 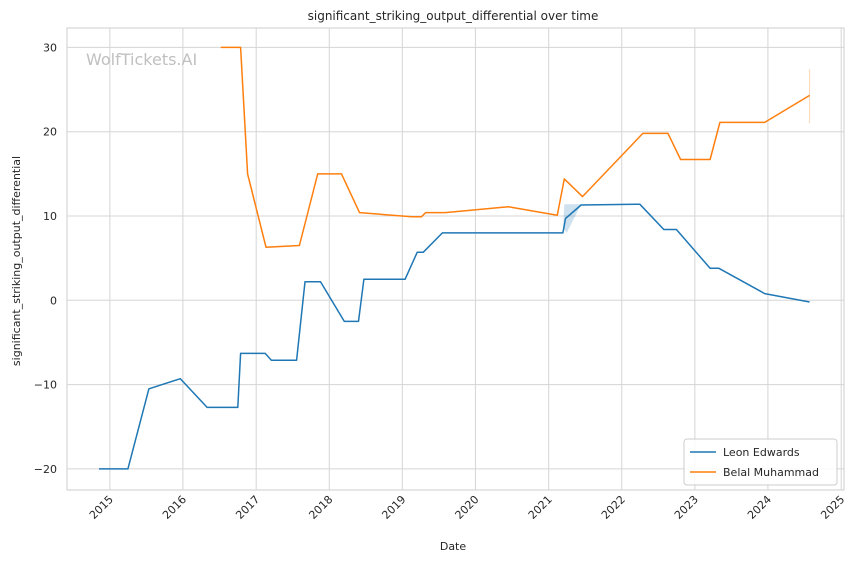 I want to click on x-axis-label: Date, so click(x=453, y=546).